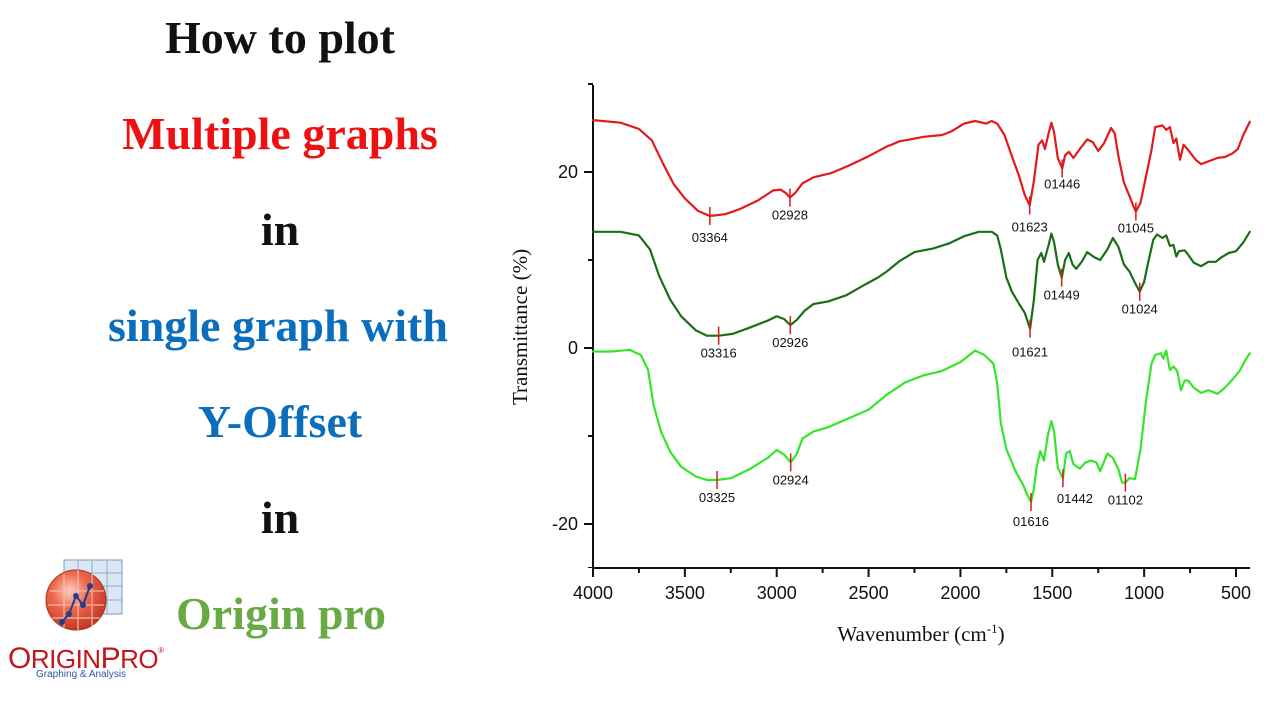  Describe the element at coordinates (777, 593) in the screenshot. I see `x-tick-label: 3000` at that location.